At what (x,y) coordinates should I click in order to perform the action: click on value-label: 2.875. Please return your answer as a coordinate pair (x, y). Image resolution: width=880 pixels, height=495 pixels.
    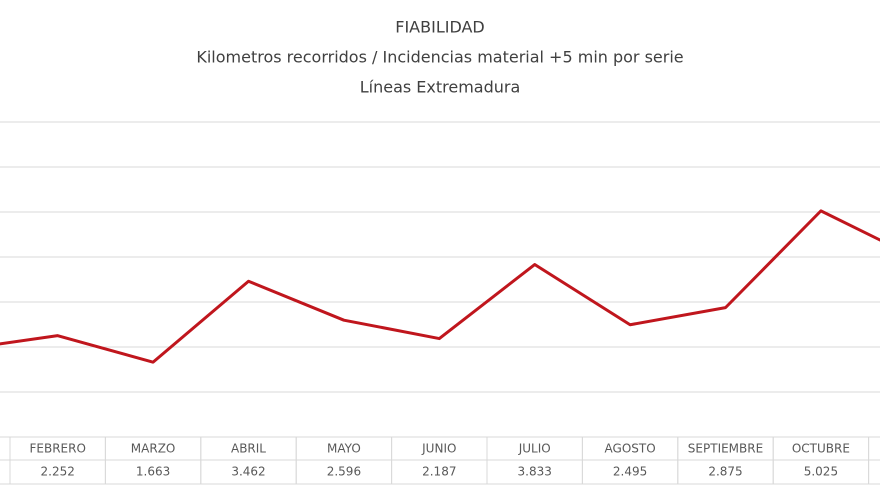
    Looking at the image, I should click on (725, 472).